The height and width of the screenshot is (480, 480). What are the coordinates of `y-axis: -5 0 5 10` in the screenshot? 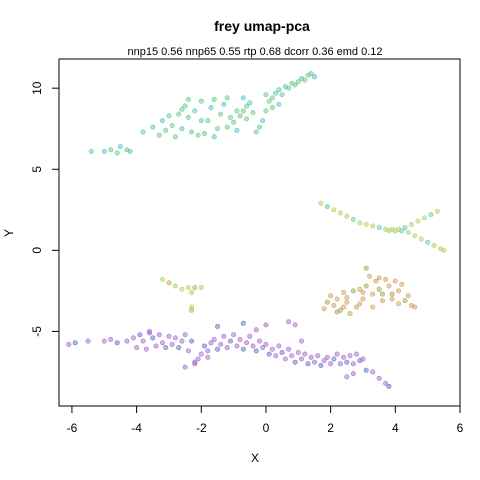 It's located at (45, 209).